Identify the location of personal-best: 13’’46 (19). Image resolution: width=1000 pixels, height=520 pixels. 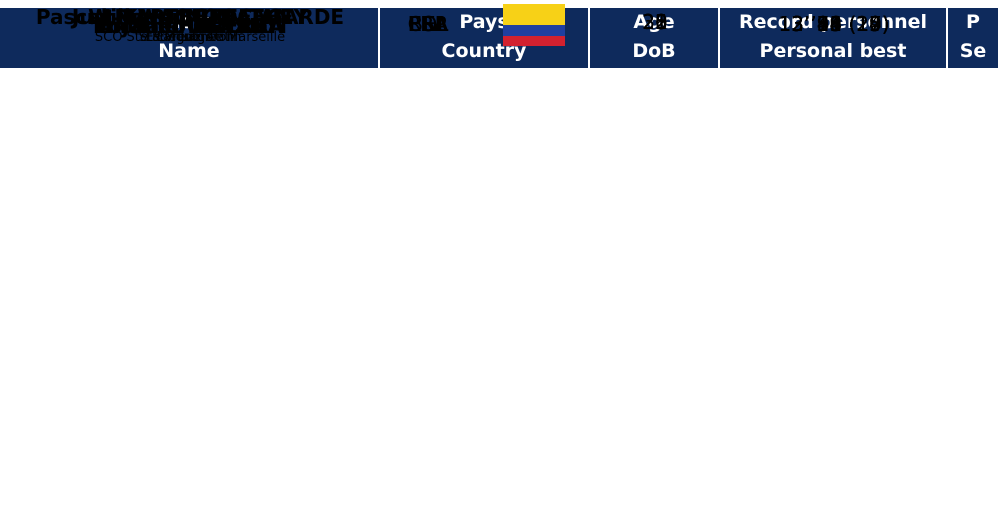
(834, 24).